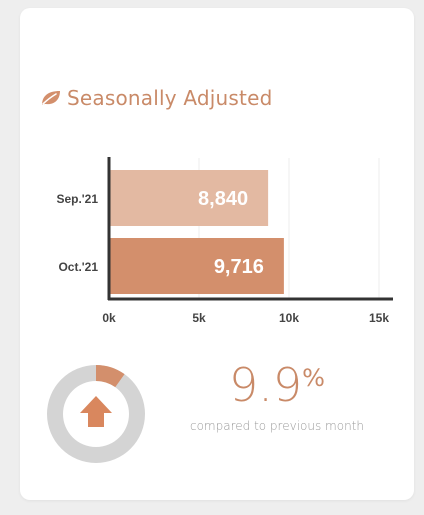 The image size is (424, 515). I want to click on bar-value-label: 8,840, so click(223, 199).